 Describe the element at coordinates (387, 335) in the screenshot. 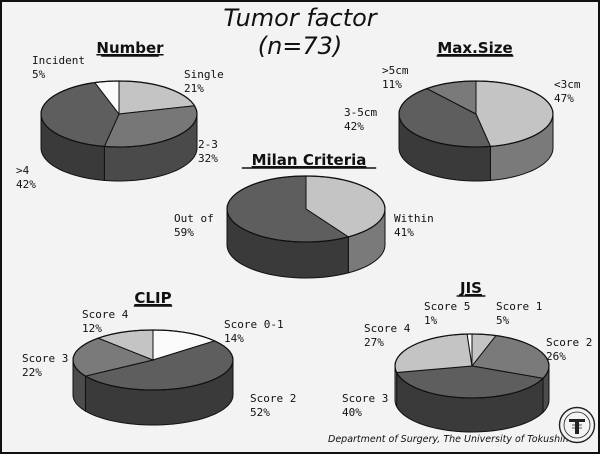

I see `jis-label-score4: Score 4 27%` at that location.